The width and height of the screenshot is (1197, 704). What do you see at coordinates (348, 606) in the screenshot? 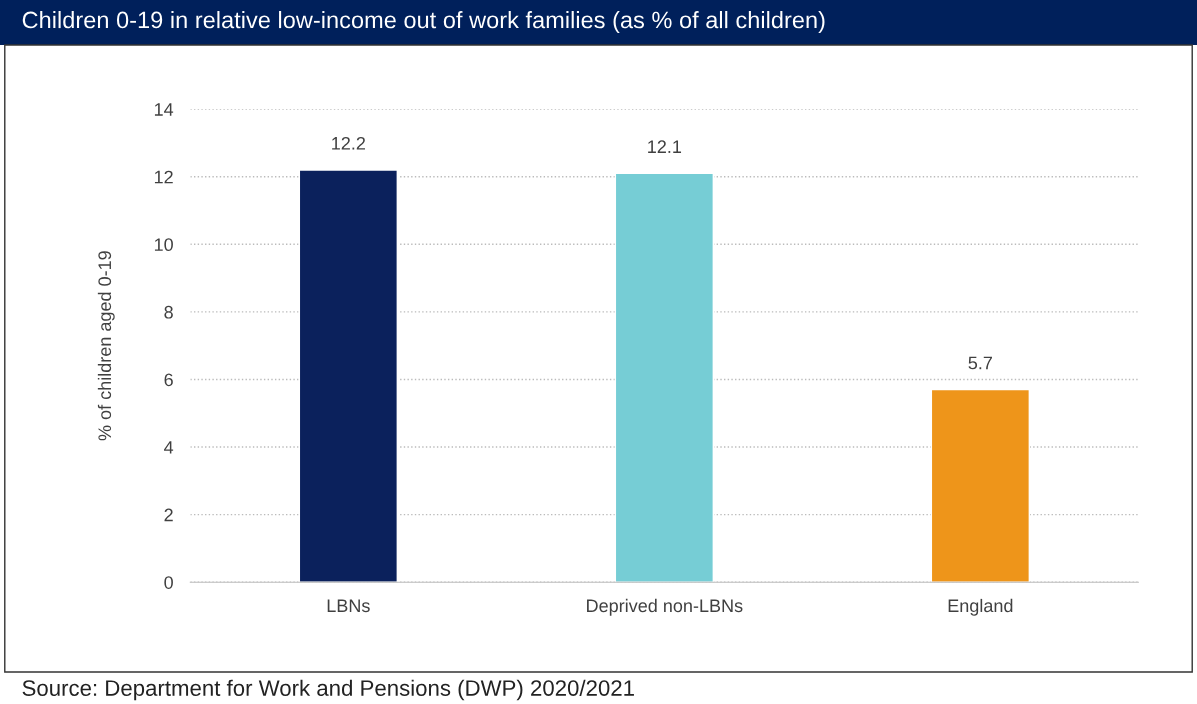
I see `x-tick-label: LBNs` at bounding box center [348, 606].